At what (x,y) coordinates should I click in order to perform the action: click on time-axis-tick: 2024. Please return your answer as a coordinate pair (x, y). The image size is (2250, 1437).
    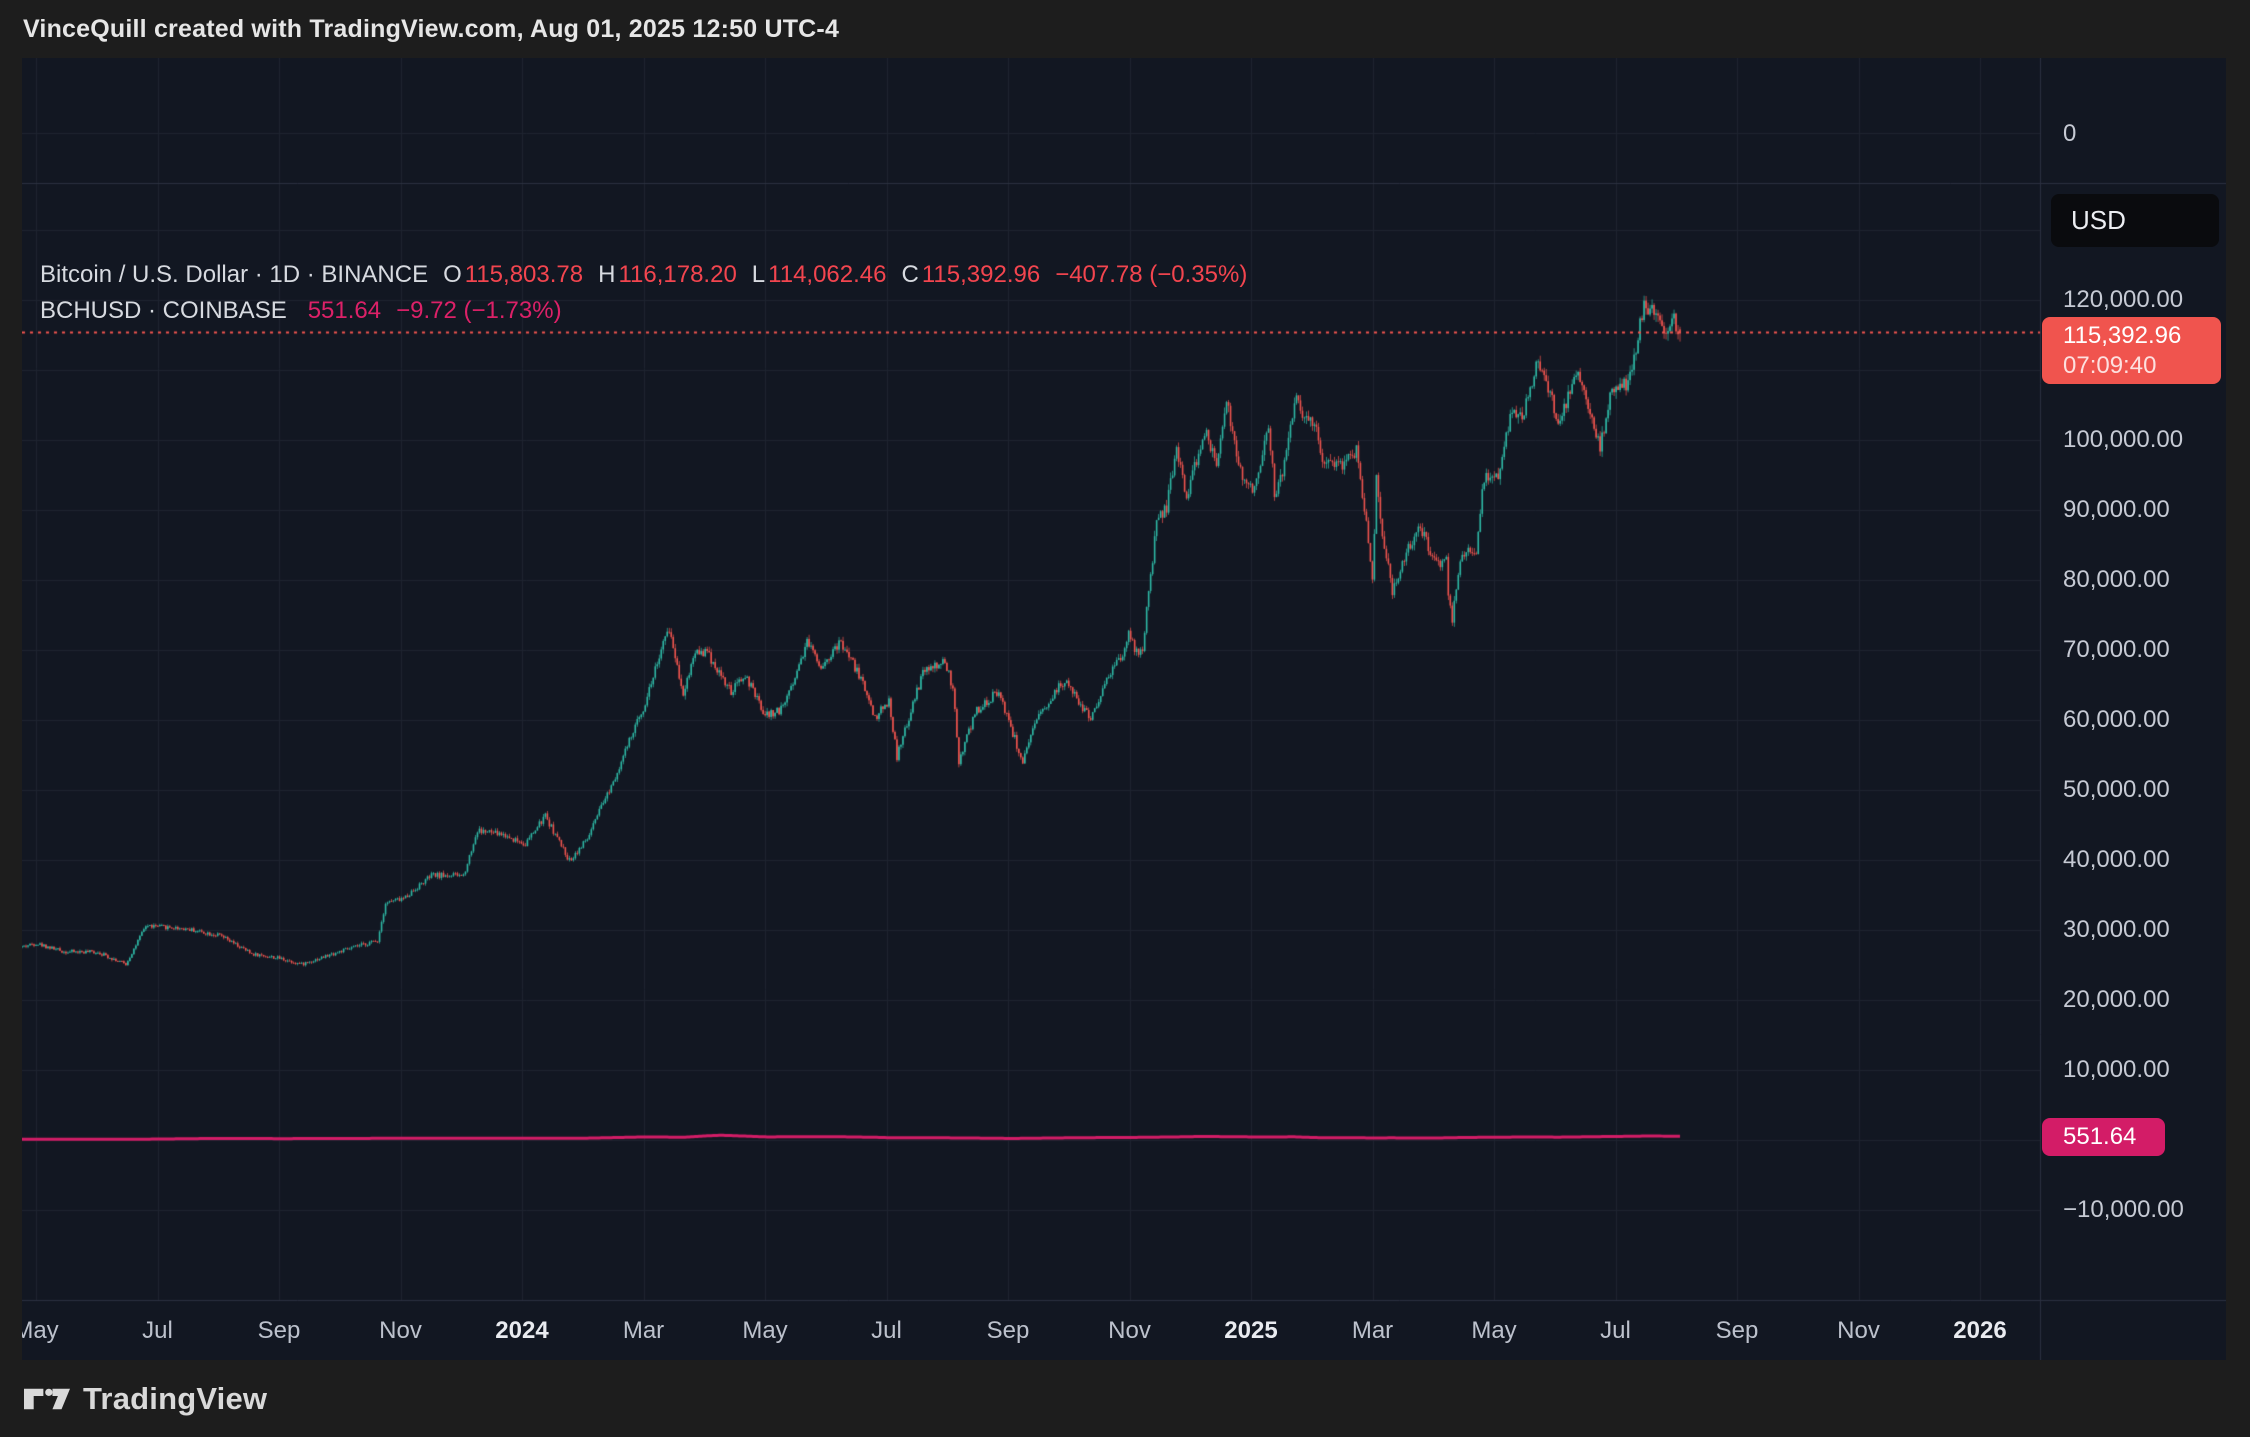
    Looking at the image, I should click on (522, 1330).